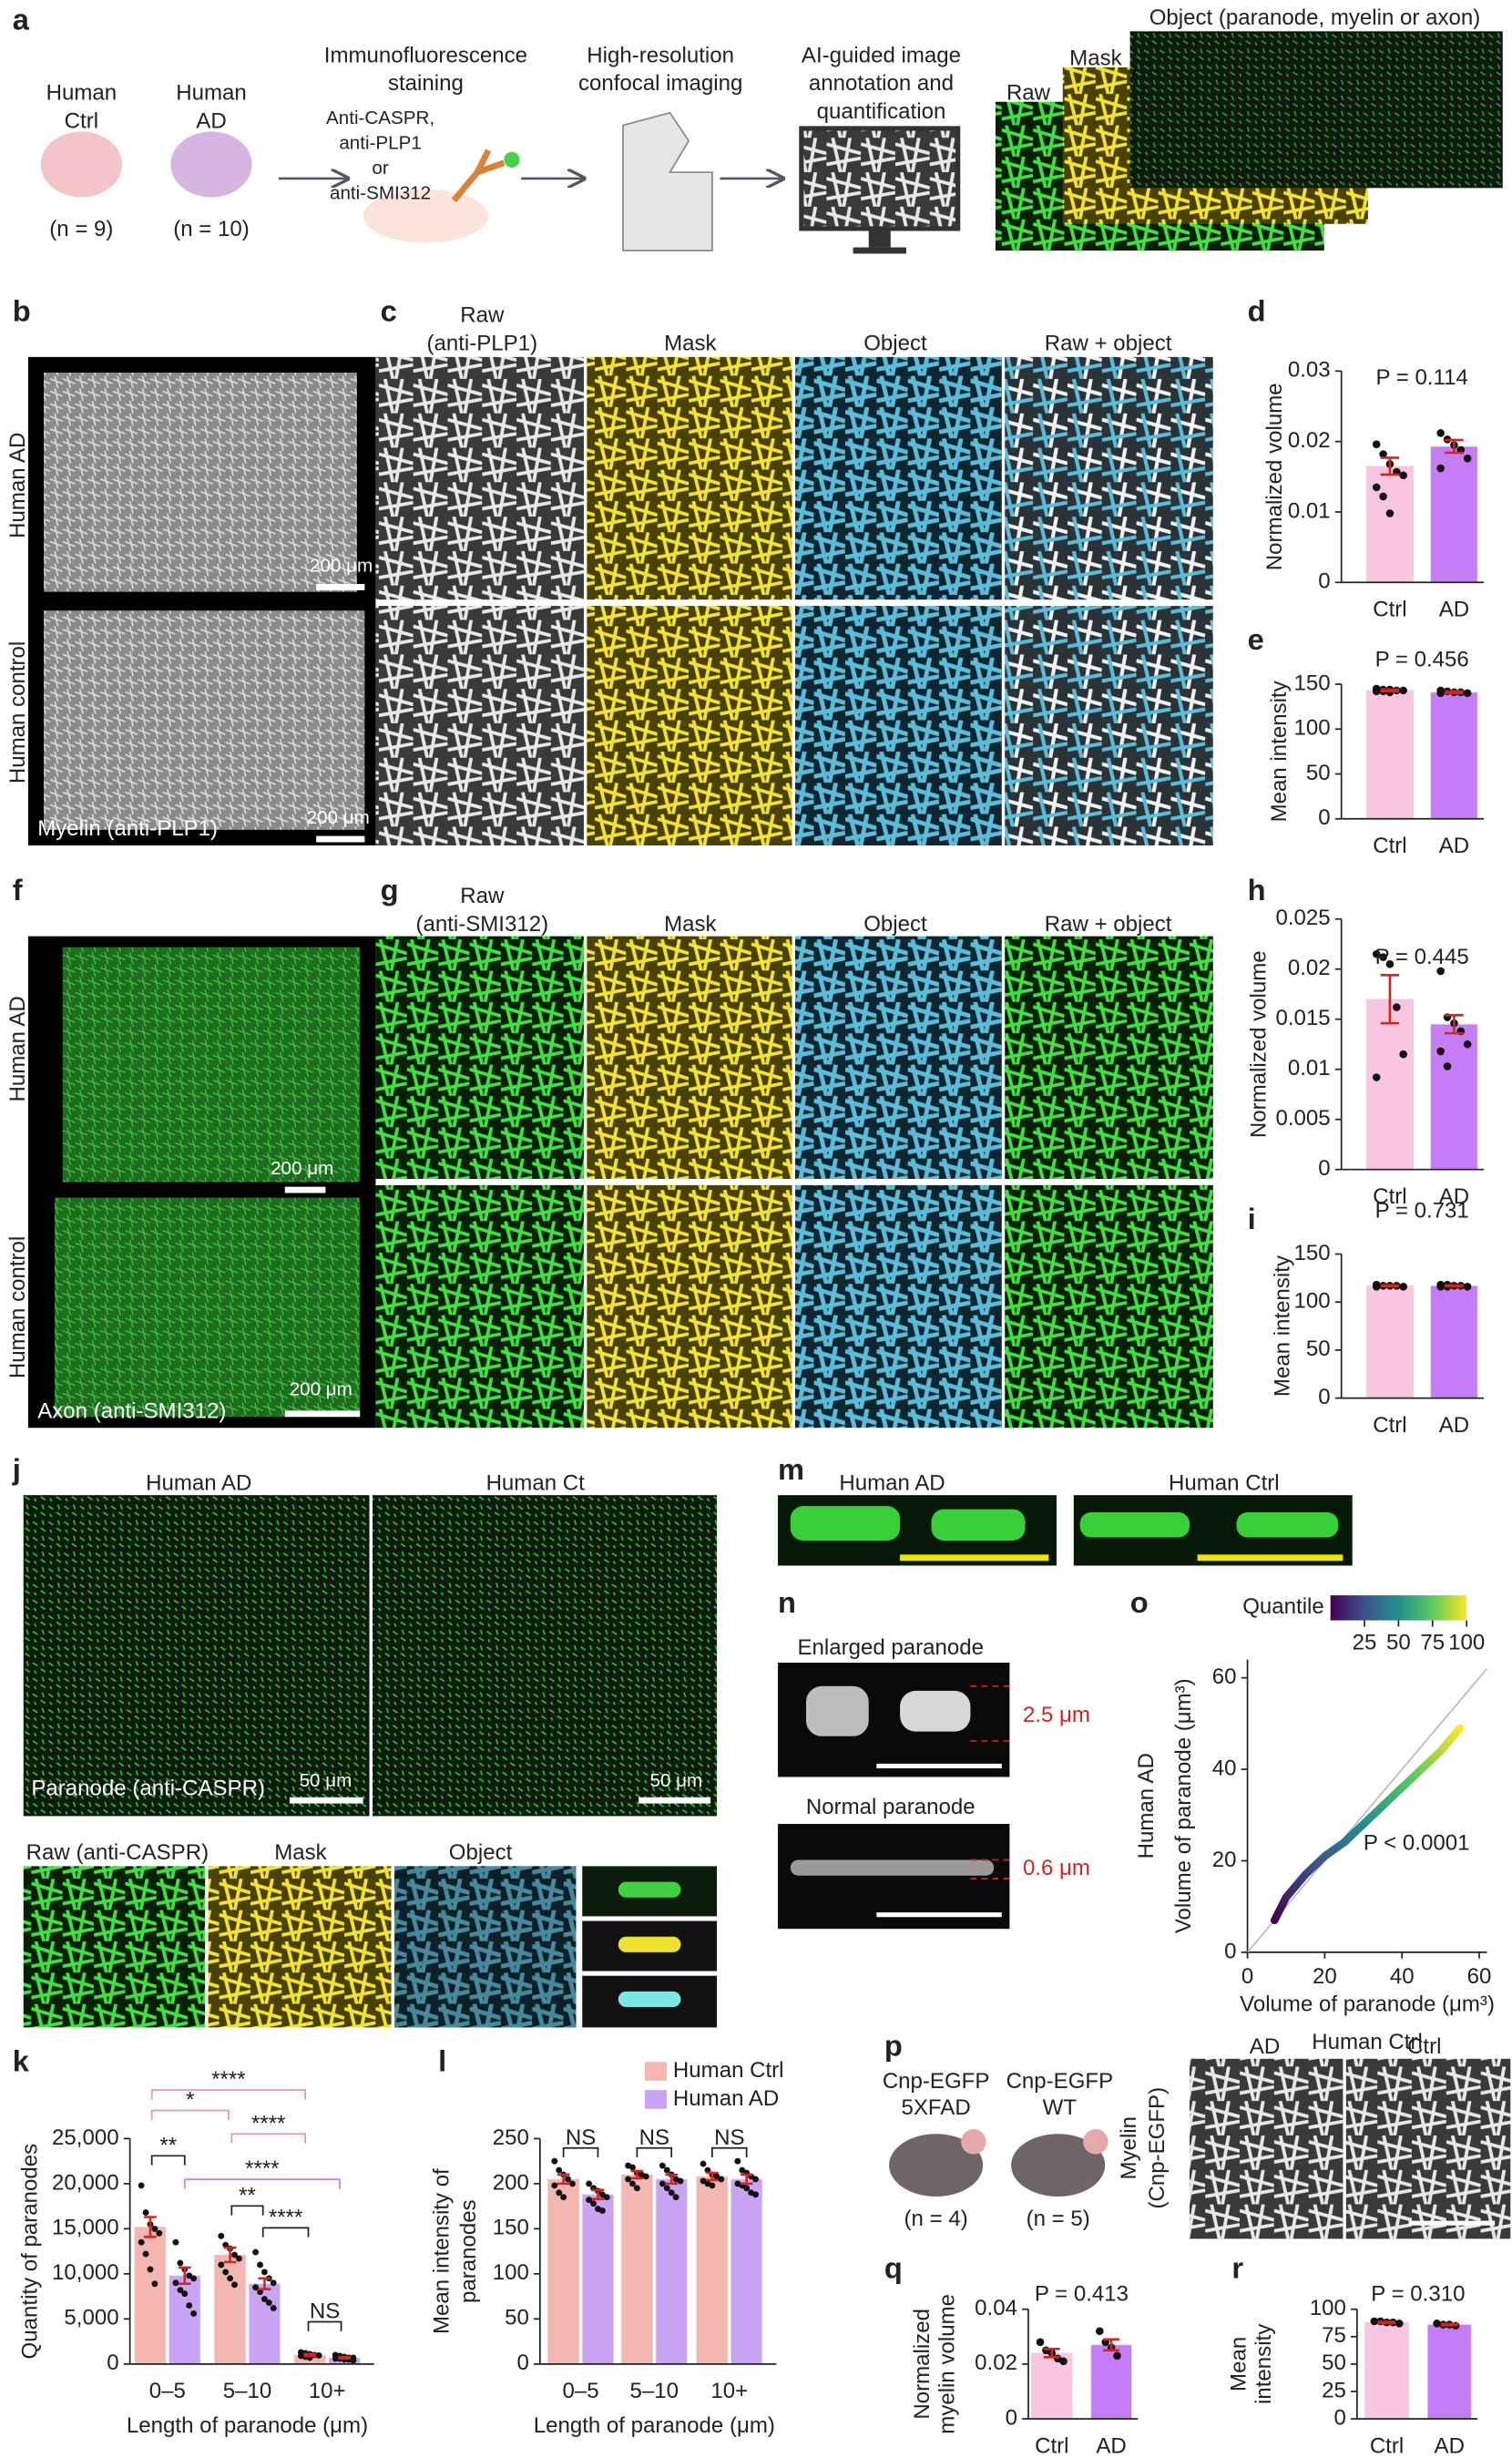  I want to click on colorbar-label: Quantile, so click(1283, 1606).